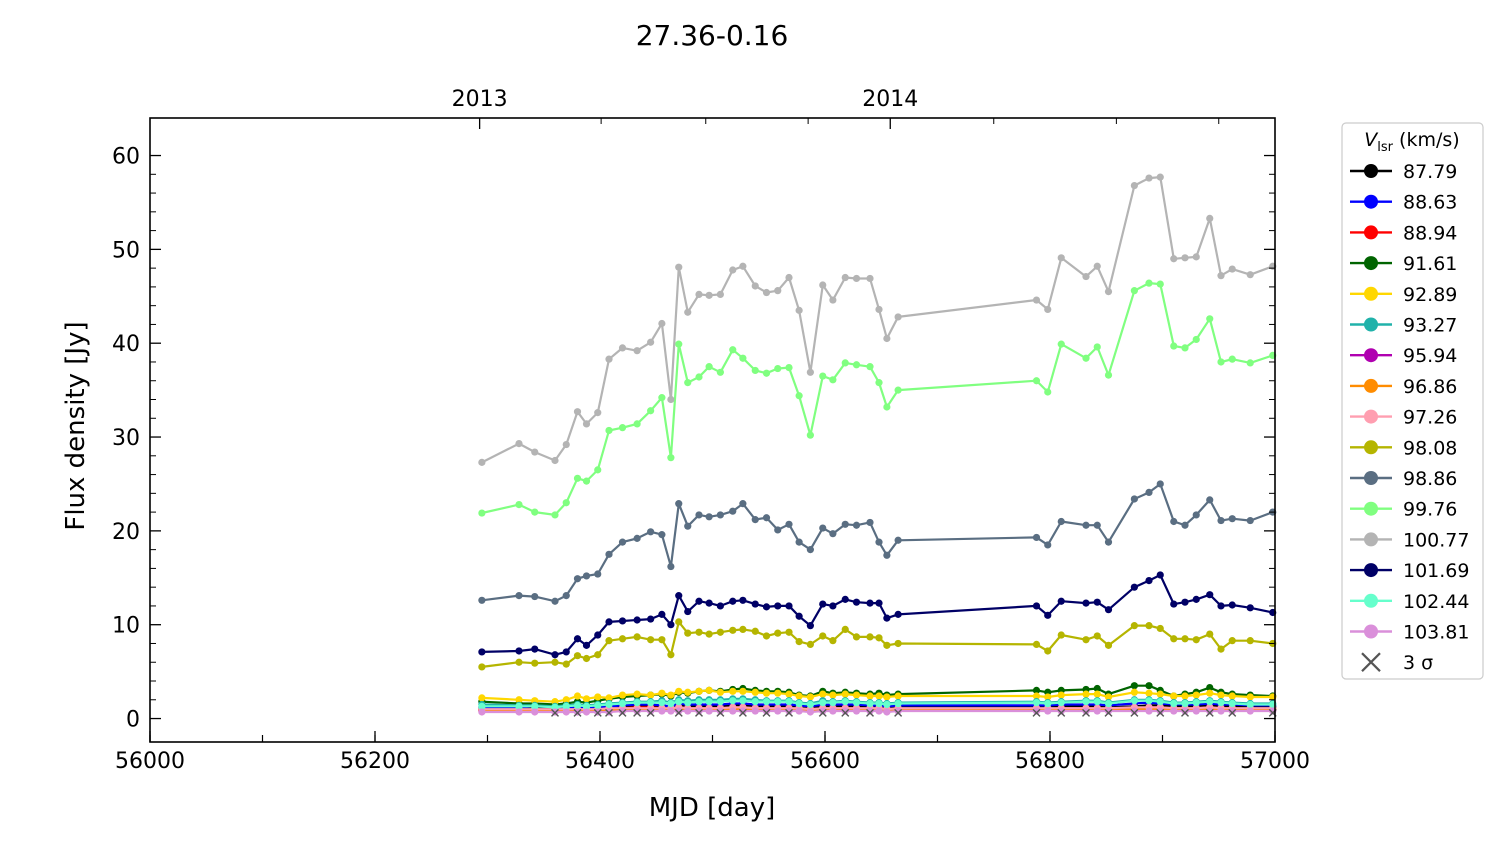  What do you see at coordinates (1403, 326) in the screenshot?
I see `legend-item: 93.27` at bounding box center [1403, 326].